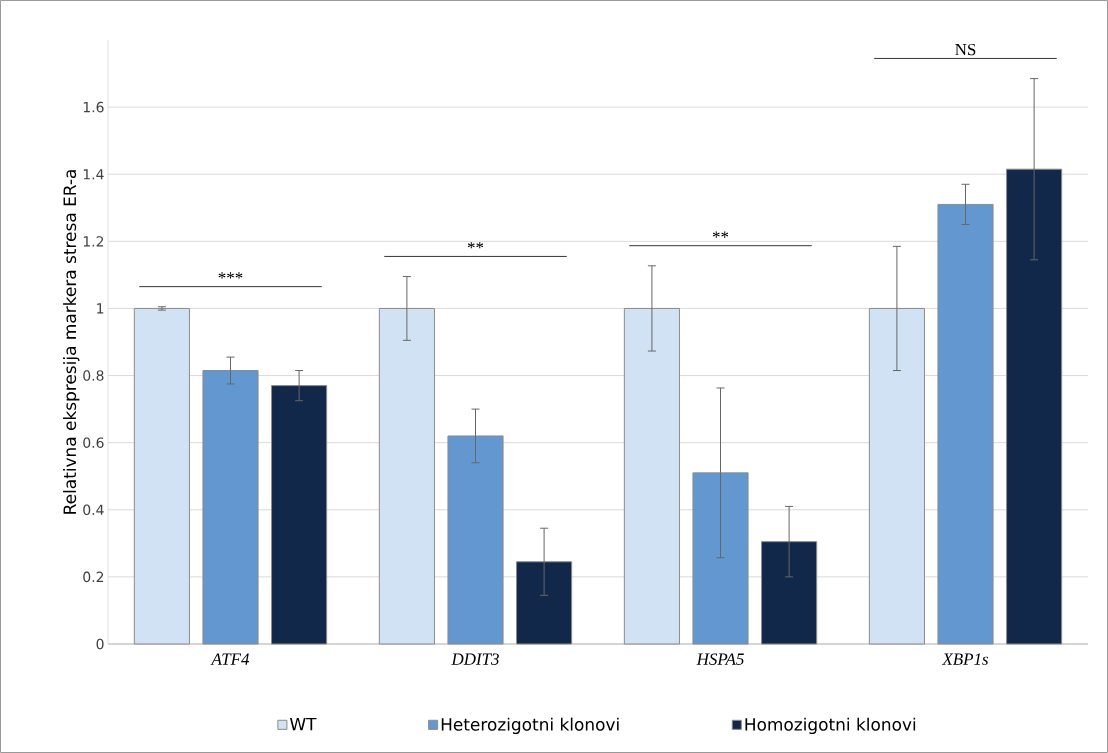 Image resolution: width=1108 pixels, height=753 pixels. What do you see at coordinates (93, 375) in the screenshot?
I see `y-tick-label: 0.8` at bounding box center [93, 375].